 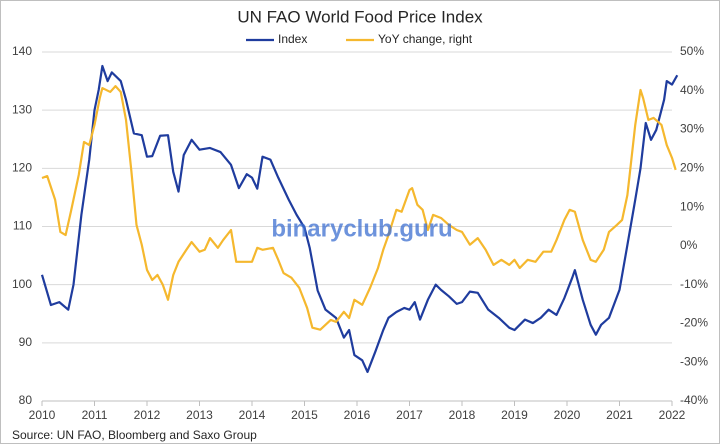 What do you see at coordinates (361, 228) in the screenshot?
I see `watermark: binaryclub.guru` at bounding box center [361, 228].